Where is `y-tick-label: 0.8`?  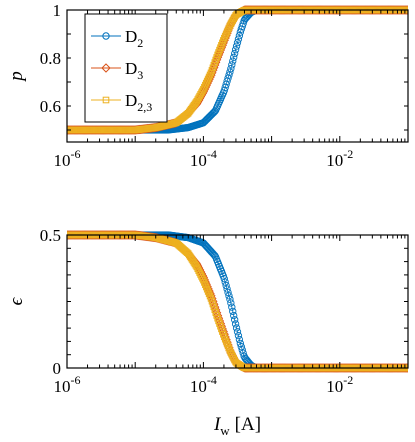 y-tick-label: 0.8 is located at coordinates (50, 58).